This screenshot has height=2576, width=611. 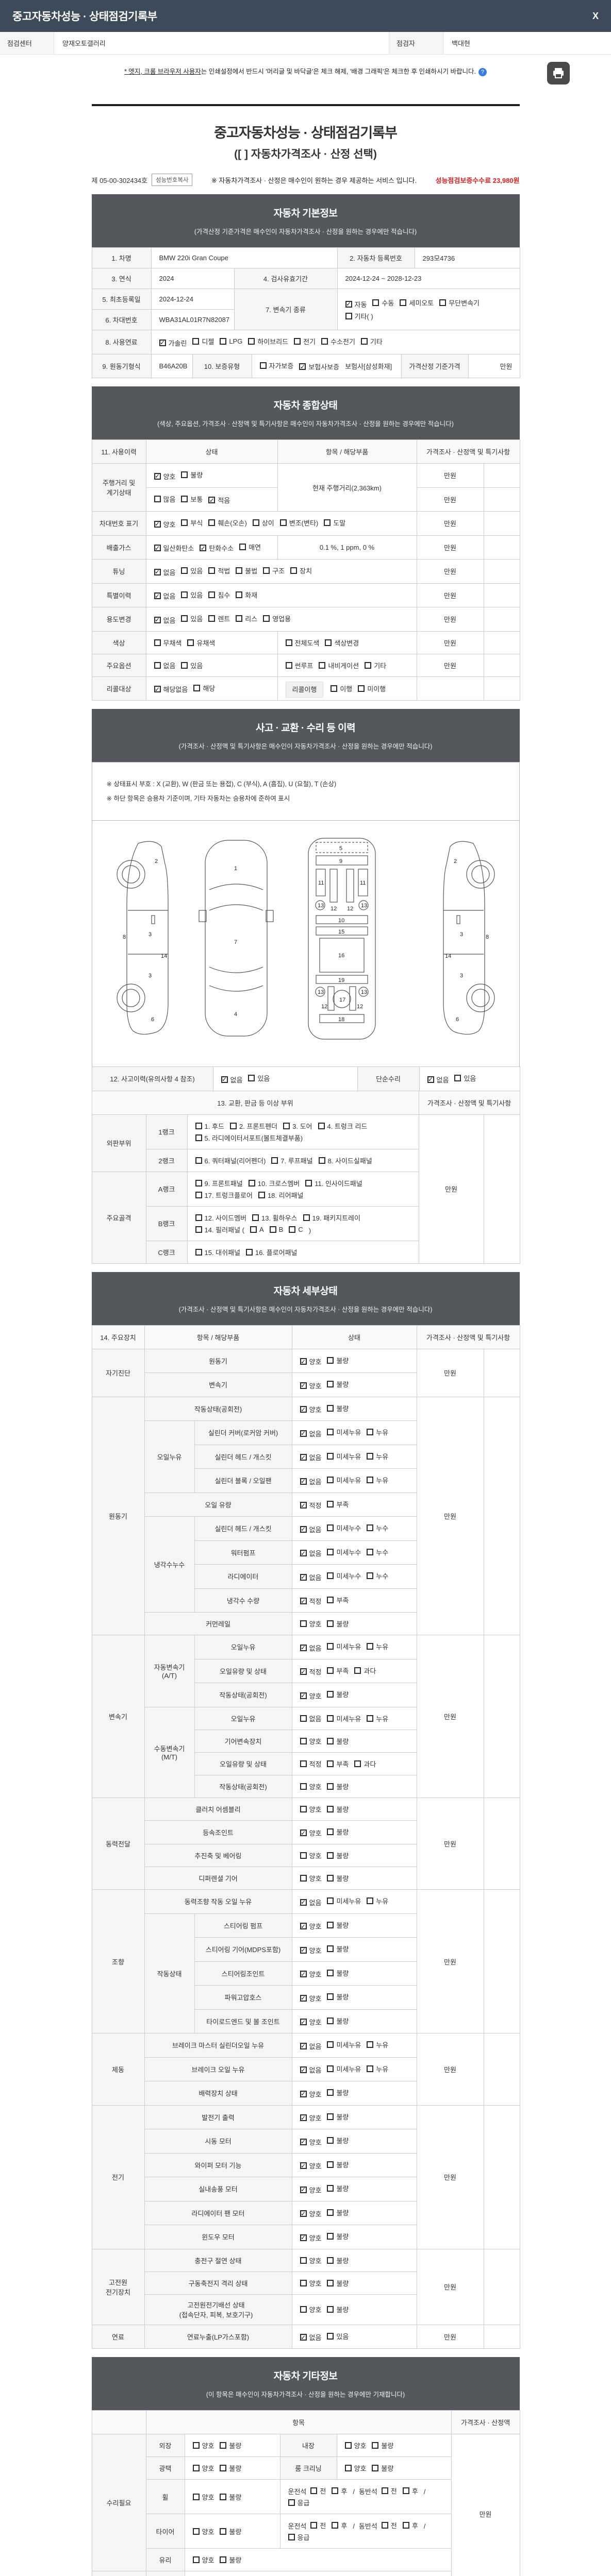 What do you see at coordinates (192, 523) in the screenshot?
I see `checkbox-option: 부식` at bounding box center [192, 523].